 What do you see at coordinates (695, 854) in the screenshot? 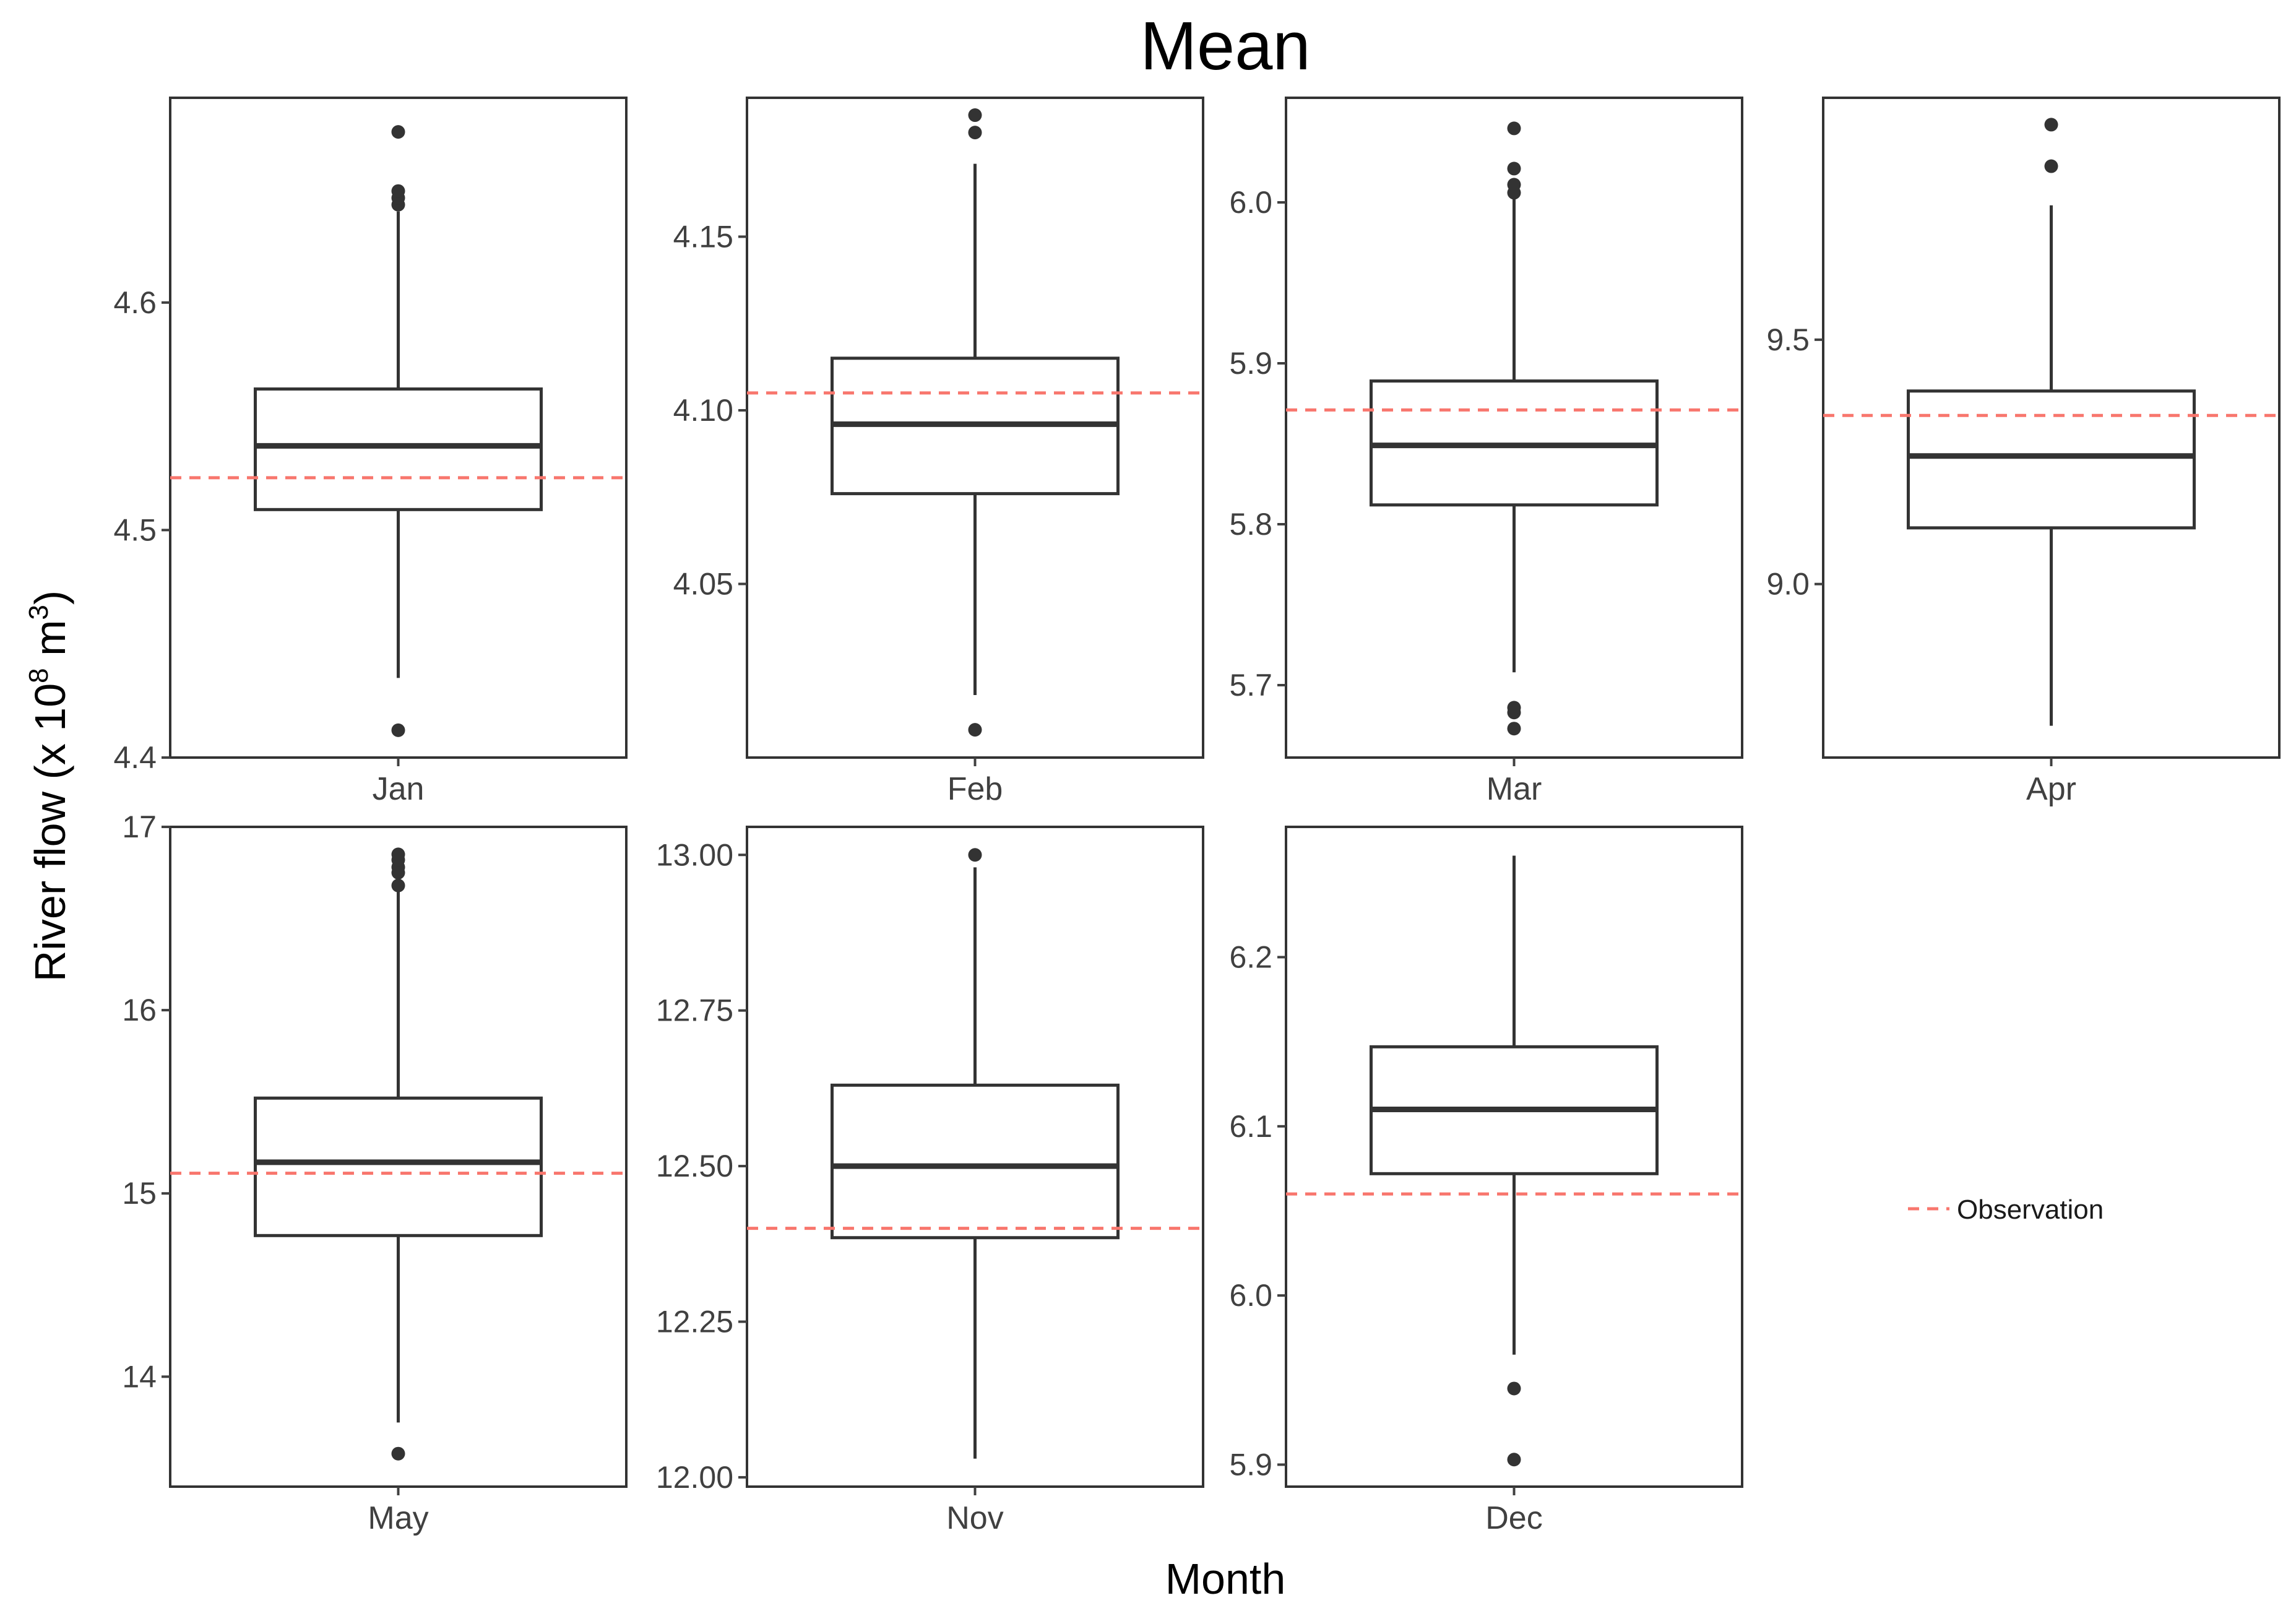
I see `y-tick-label: 13.00` at bounding box center [695, 854].